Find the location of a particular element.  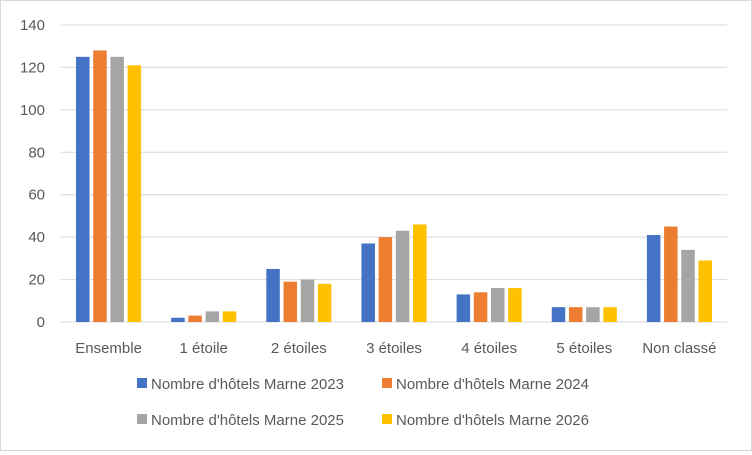

y-axis-ticks: 0 20 40 60 80 100 120 140 is located at coordinates (32, 174).